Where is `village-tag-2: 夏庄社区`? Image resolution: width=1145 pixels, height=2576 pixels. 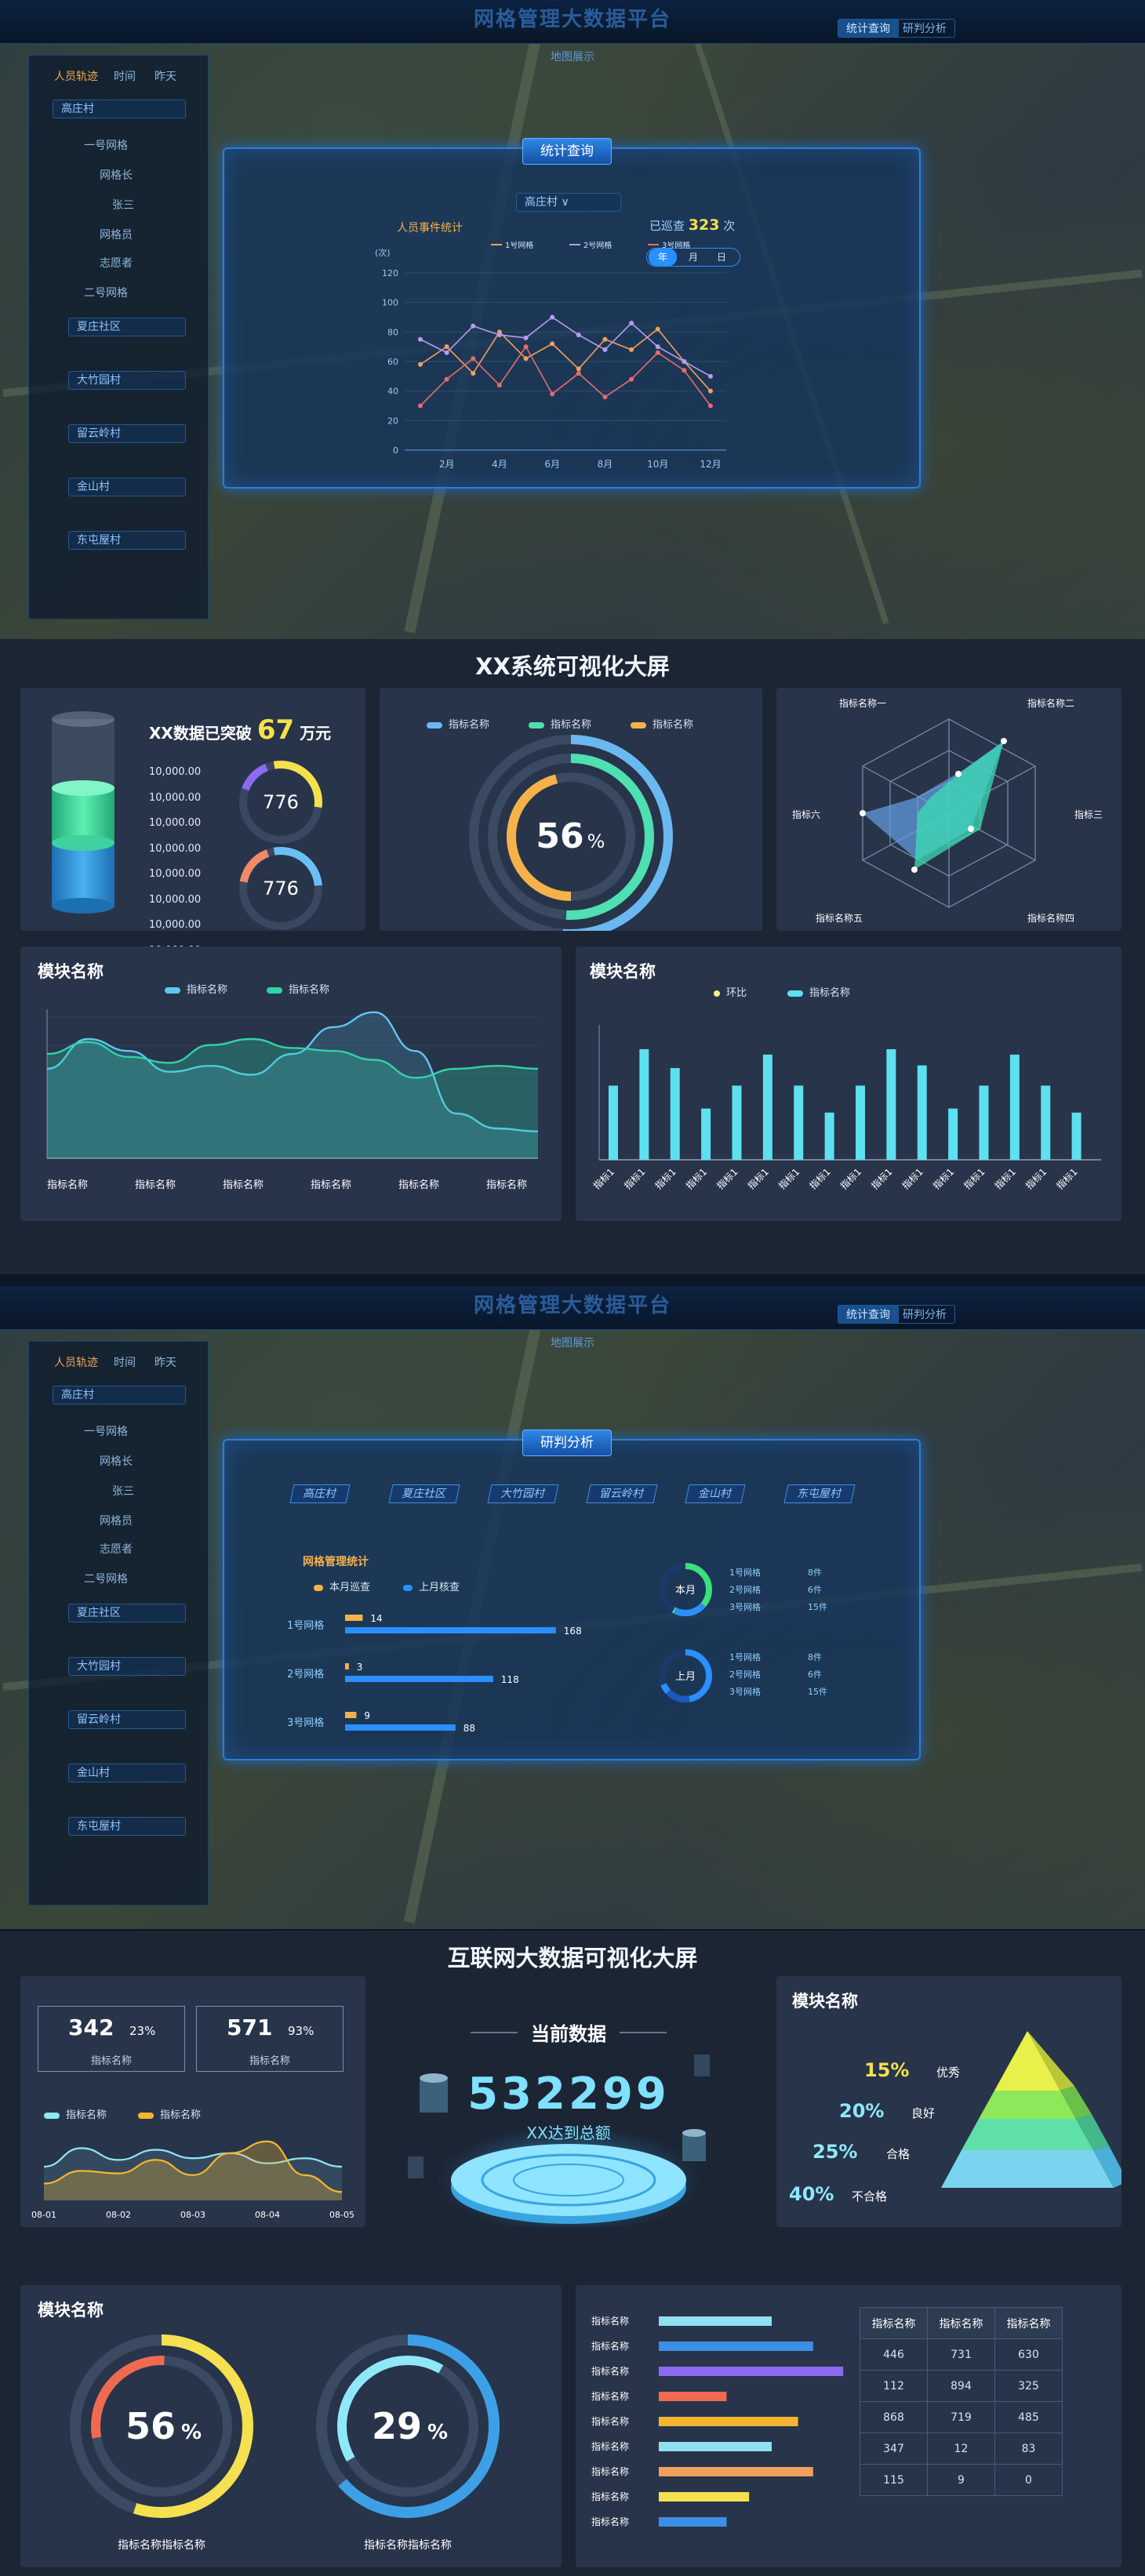 village-tag-2: 夏庄社区 is located at coordinates (424, 1493).